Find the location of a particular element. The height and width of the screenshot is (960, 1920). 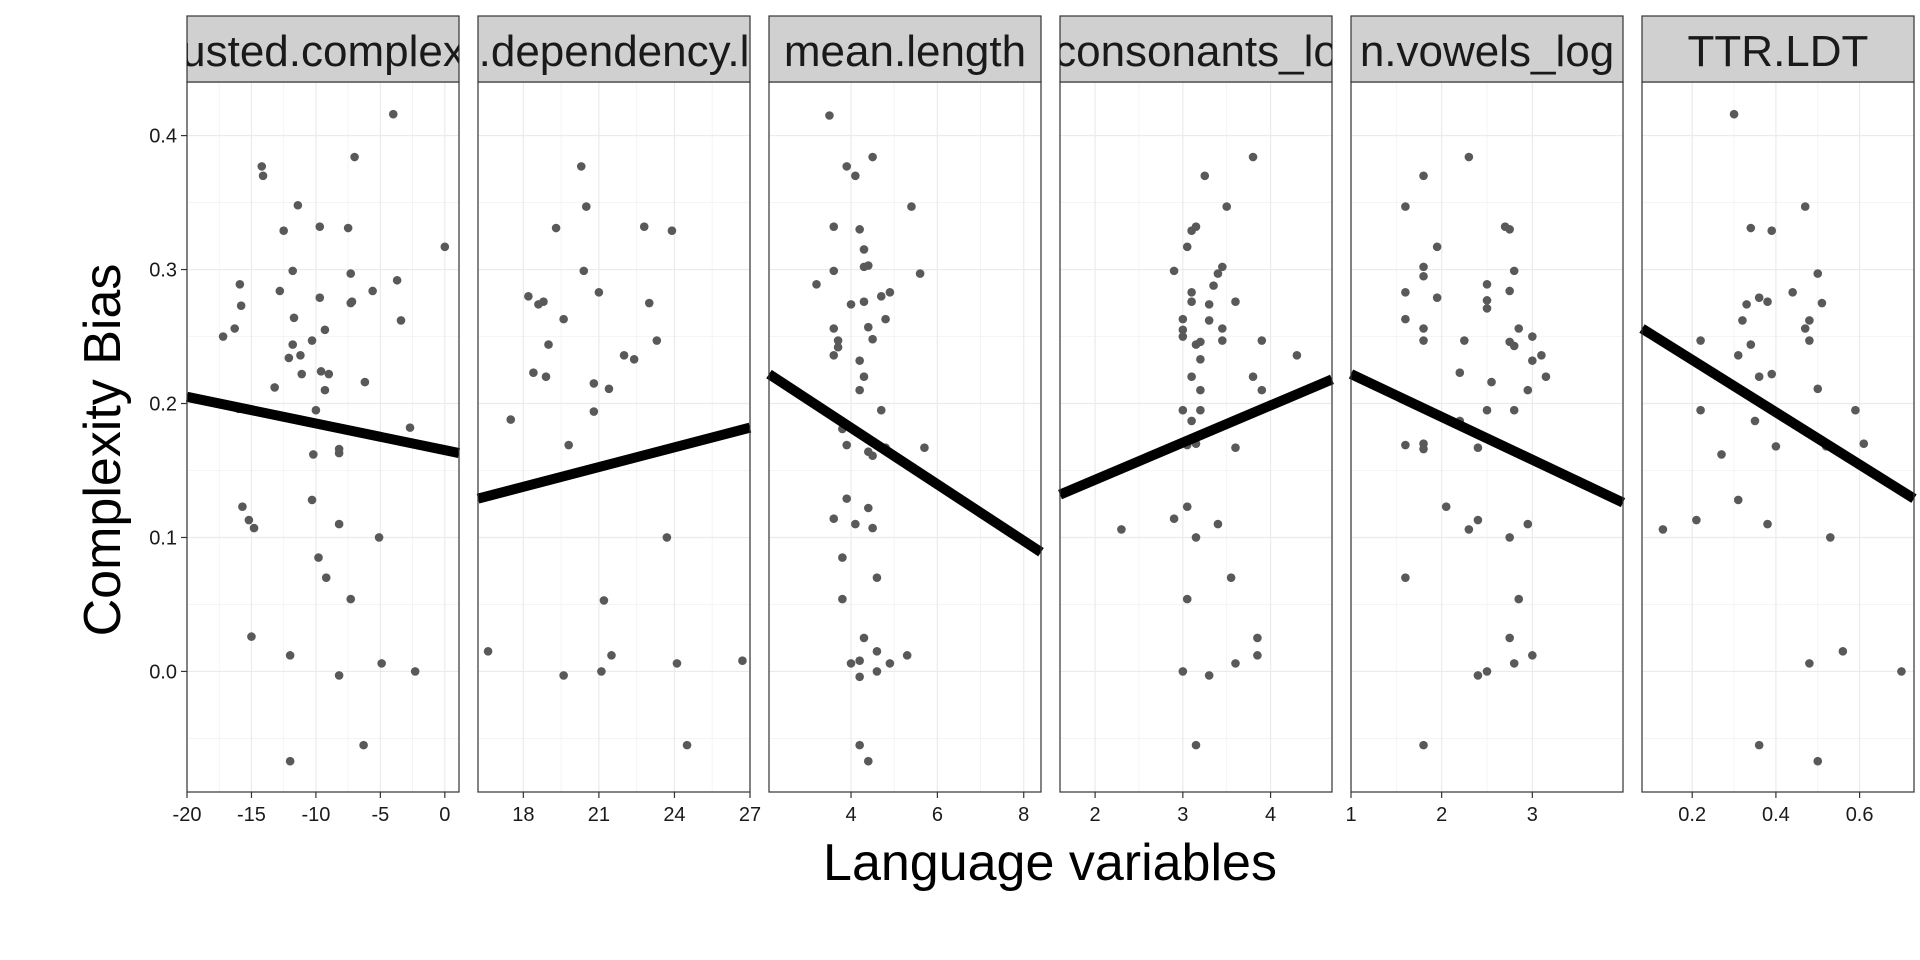

x-tick-label: 24 is located at coordinates (674, 815).